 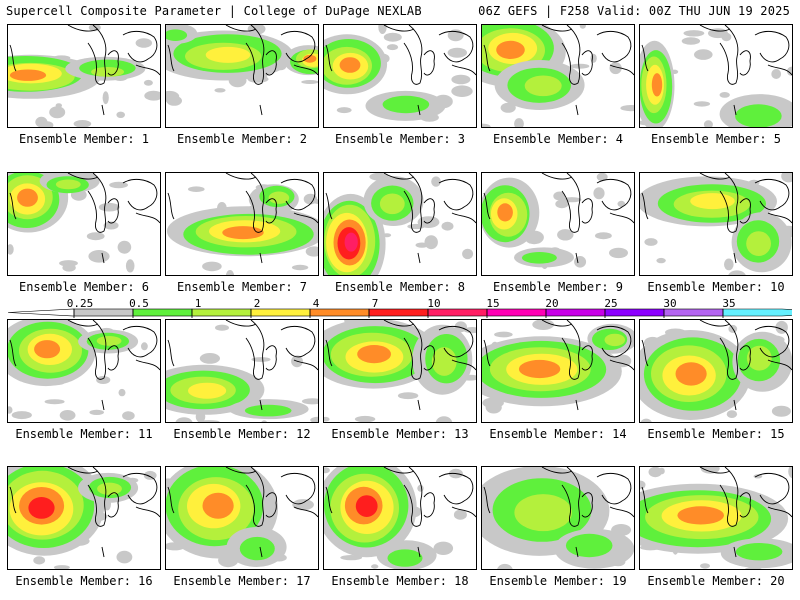 I want to click on ensemble-member-label: Ensemble Member: 9, so click(x=558, y=287).